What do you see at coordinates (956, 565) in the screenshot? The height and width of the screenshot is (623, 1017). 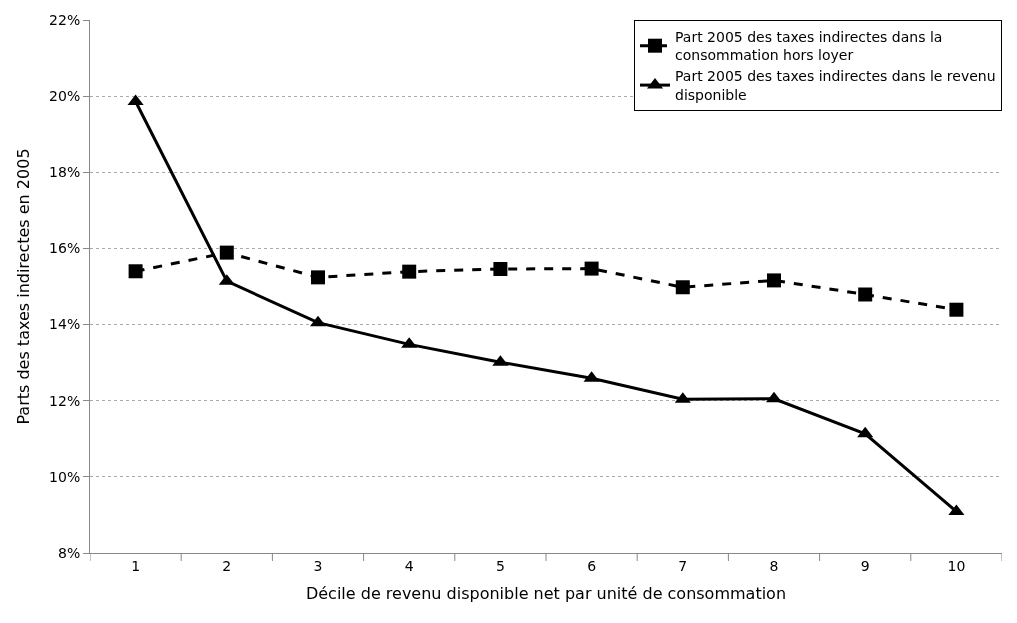 I see `x-tick-label: 10` at bounding box center [956, 565].